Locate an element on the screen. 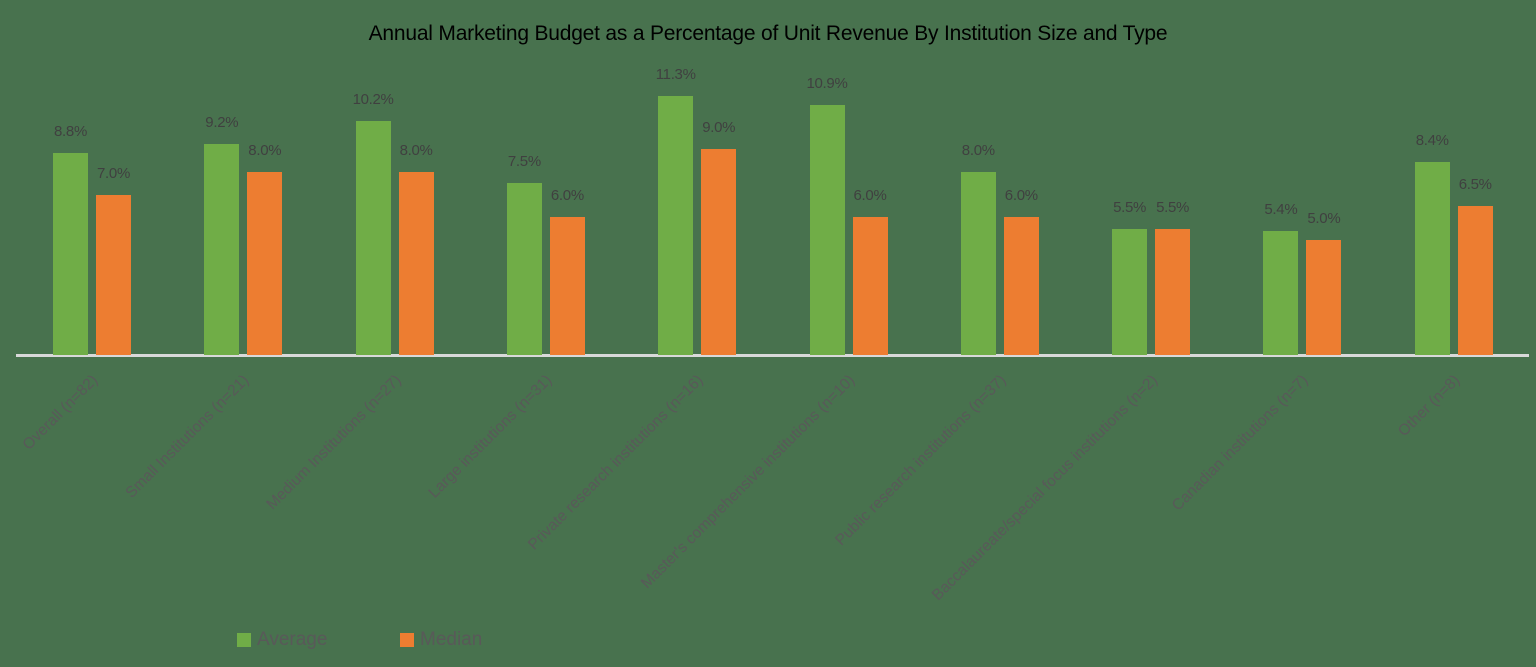 The width and height of the screenshot is (1536, 667). x-tick-label: Large institutions (n=31) is located at coordinates (490, 436).